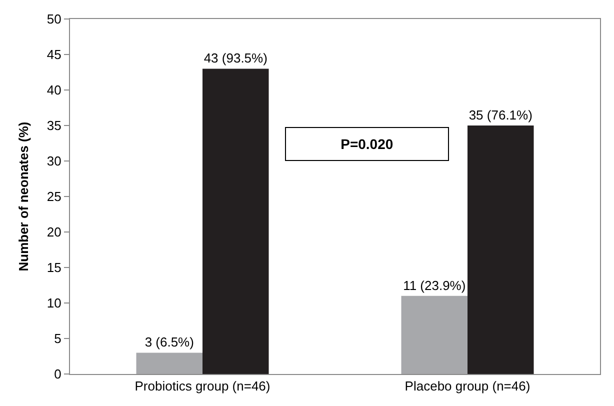 The image size is (614, 406). Describe the element at coordinates (54, 268) in the screenshot. I see `y-tick-label: 15` at that location.